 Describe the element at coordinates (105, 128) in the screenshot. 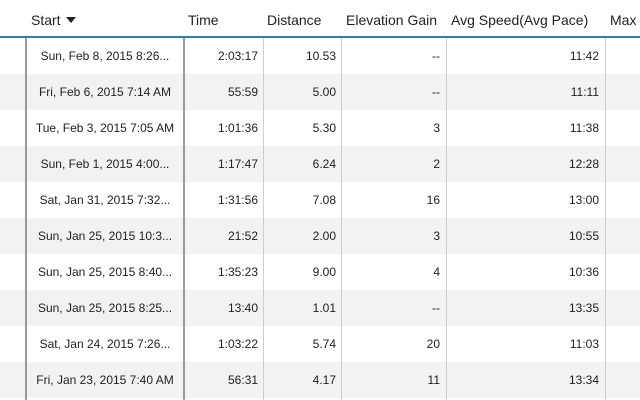

I see `cell-start: Tue, Feb 3, 2015 7:05 AM` at that location.